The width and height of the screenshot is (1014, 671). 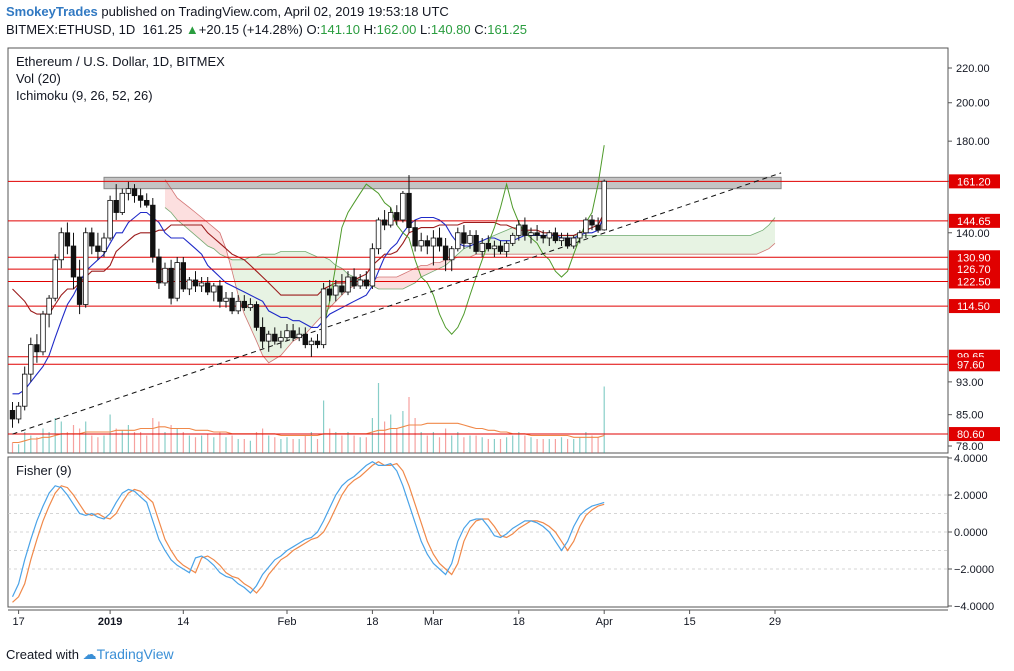 What do you see at coordinates (450, 29) in the screenshot?
I see `low-value: 140.80` at bounding box center [450, 29].